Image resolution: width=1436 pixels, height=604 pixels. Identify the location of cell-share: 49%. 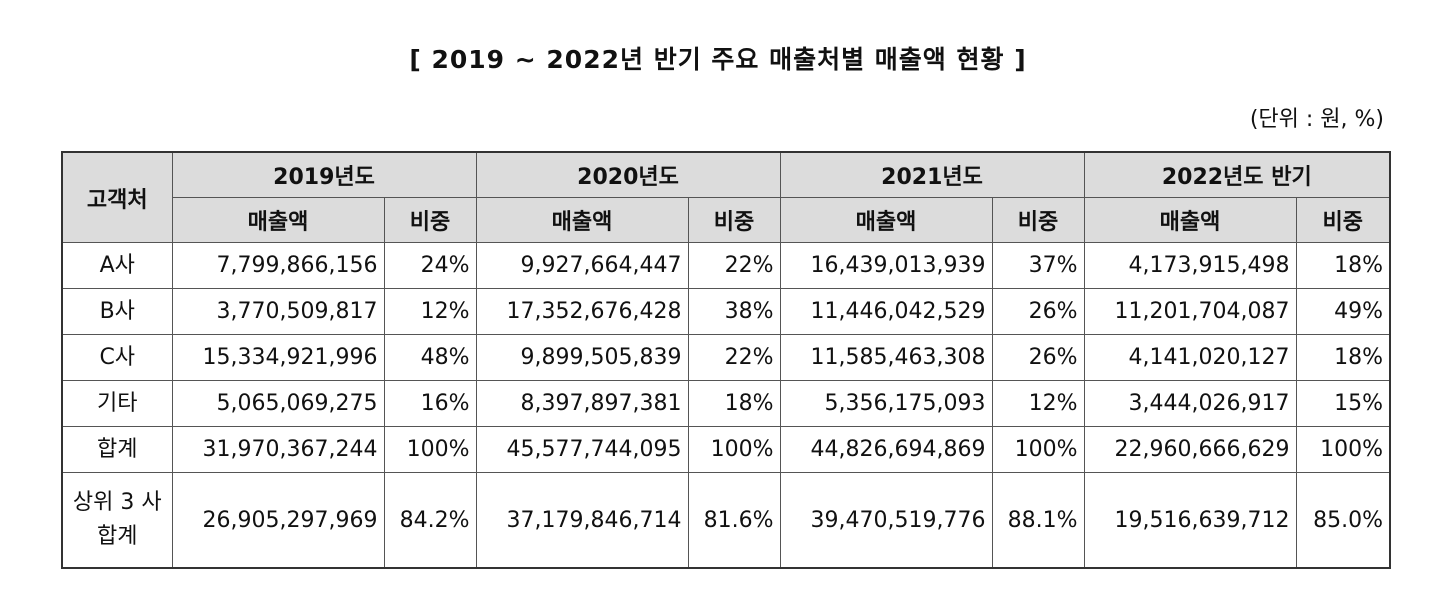
(1343, 311).